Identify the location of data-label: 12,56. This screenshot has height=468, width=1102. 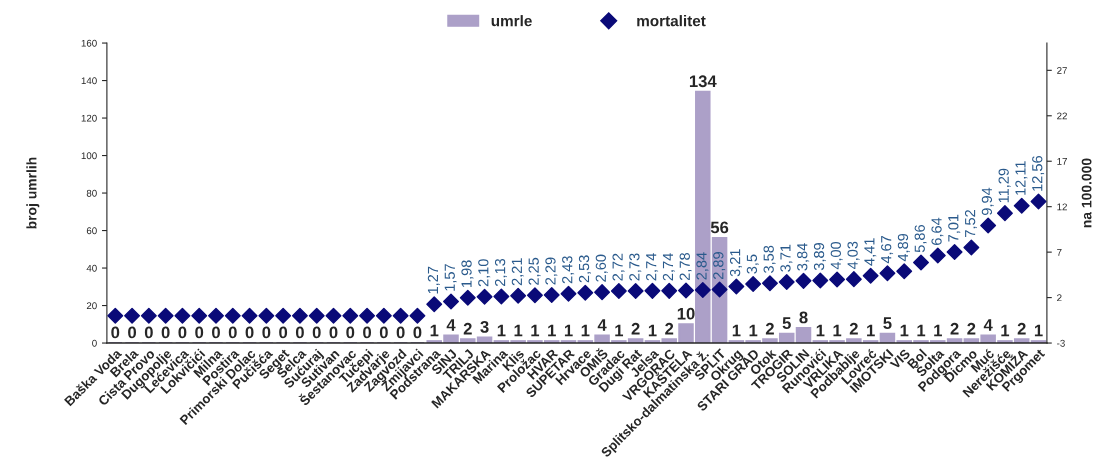
(1038, 173).